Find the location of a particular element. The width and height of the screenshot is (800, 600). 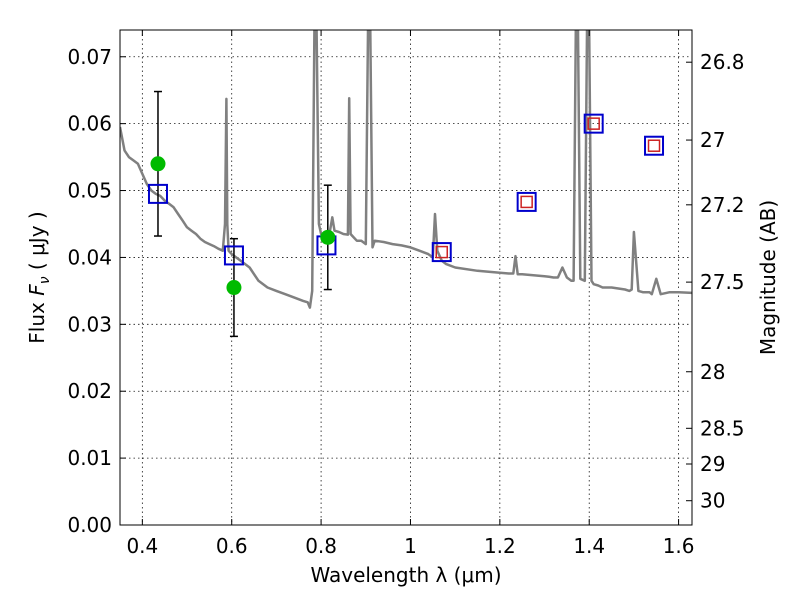

y-axis-label: Flux Fν ( μJy ) is located at coordinates (39, 277).